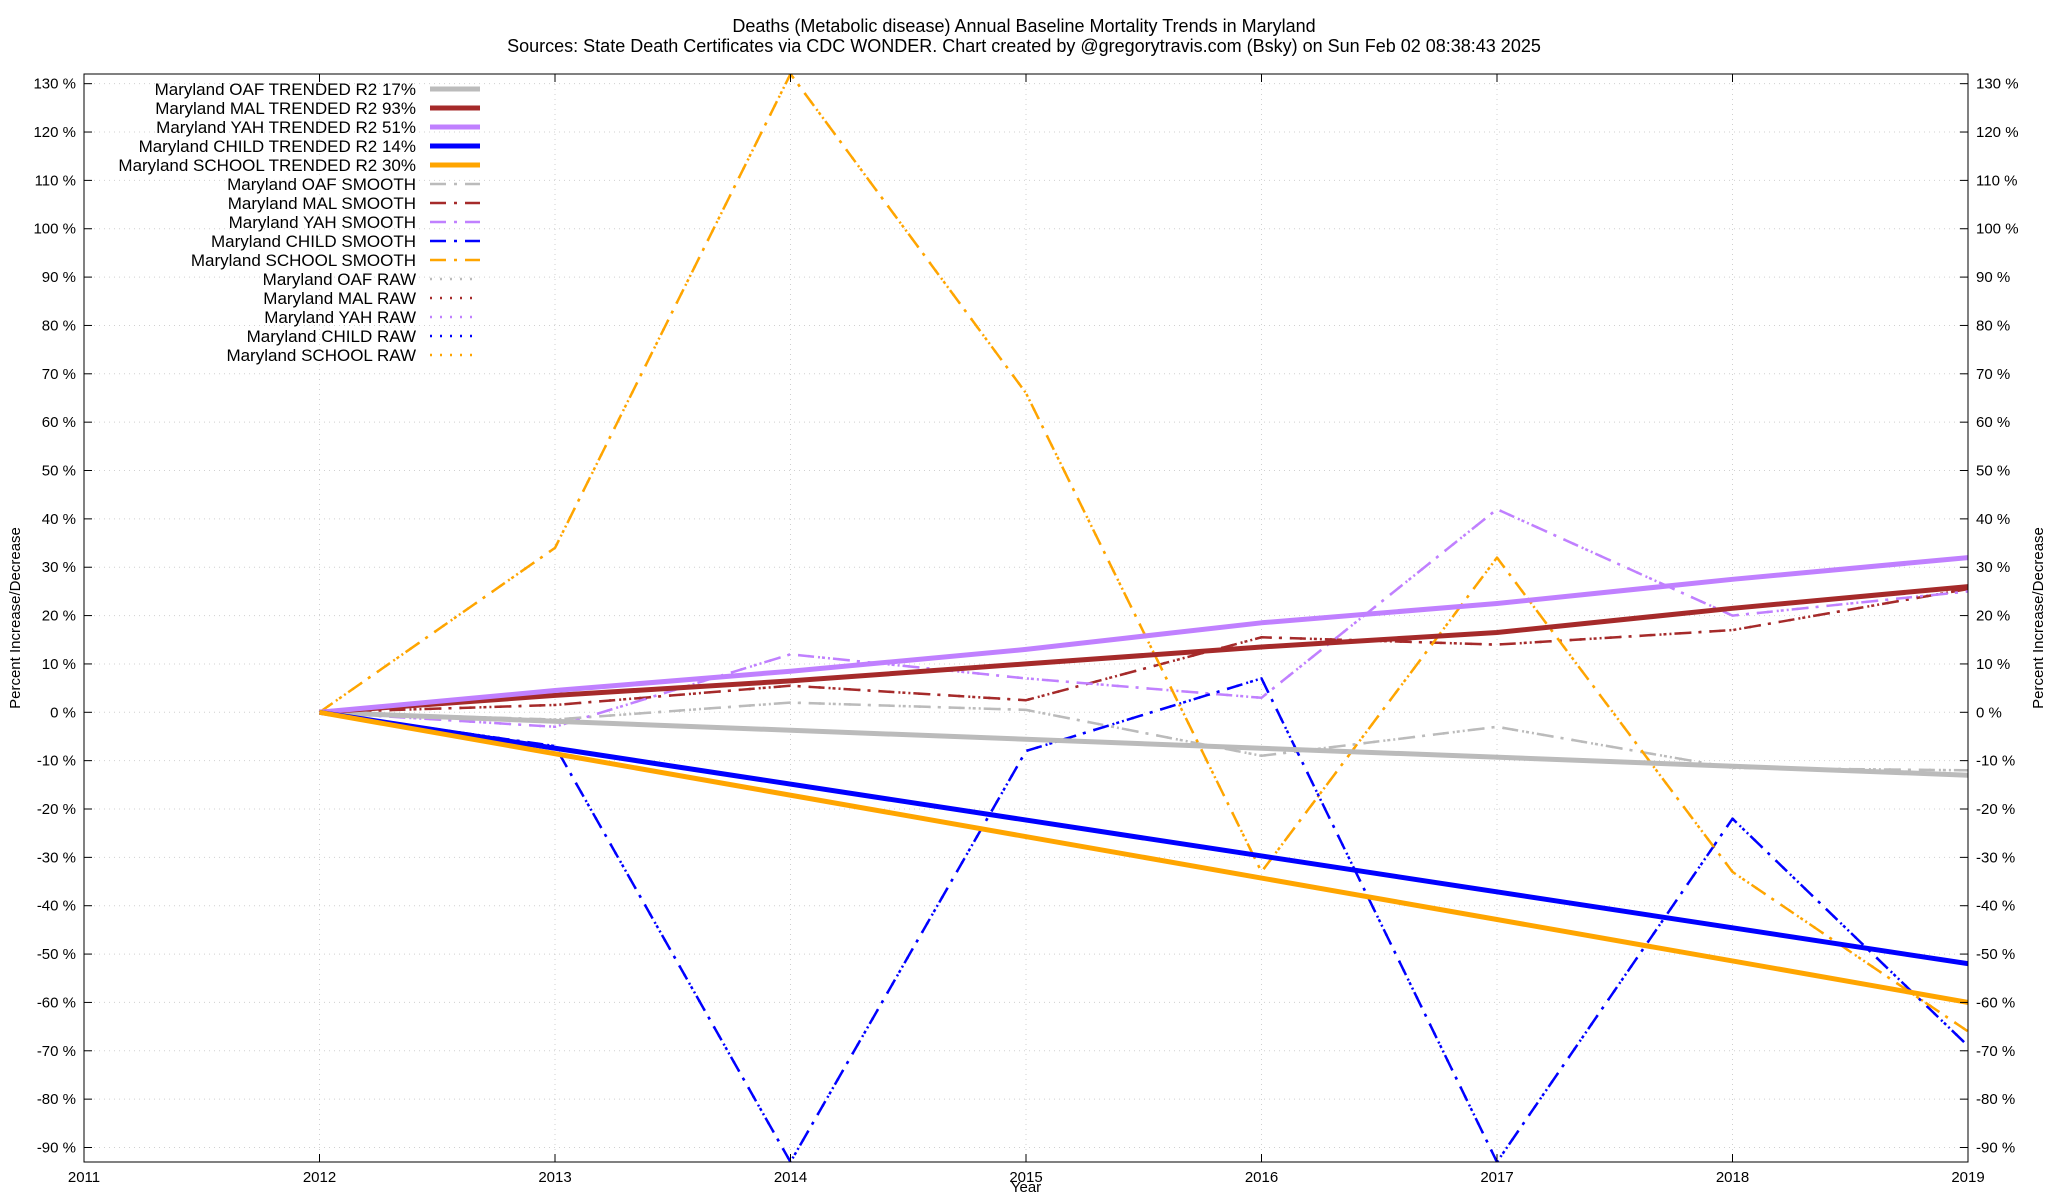 This screenshot has width=2048, height=1200. Describe the element at coordinates (340, 317) in the screenshot. I see `legend-label-maryland-yah-raw: Maryland YAH RAW` at that location.